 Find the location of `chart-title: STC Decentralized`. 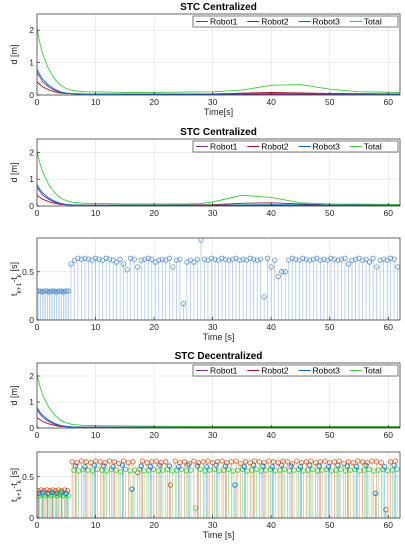

chart-title: STC Decentralized is located at coordinates (219, 356).